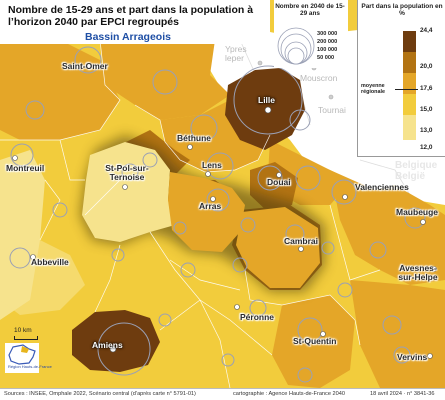  Describe the element at coordinates (310, 10) in the screenshot. I see `circle-legend-title: Nombre en 2040 de 15-29 ans` at that location.